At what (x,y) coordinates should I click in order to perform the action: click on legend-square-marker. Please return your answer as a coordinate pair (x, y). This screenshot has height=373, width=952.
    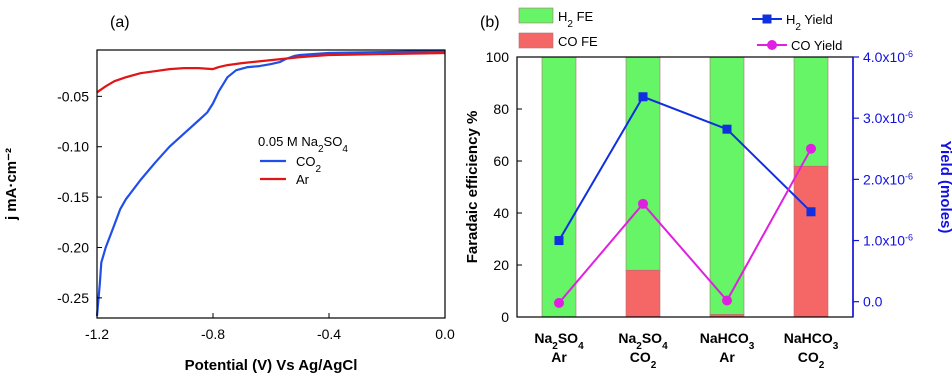
    Looking at the image, I should click on (767, 19).